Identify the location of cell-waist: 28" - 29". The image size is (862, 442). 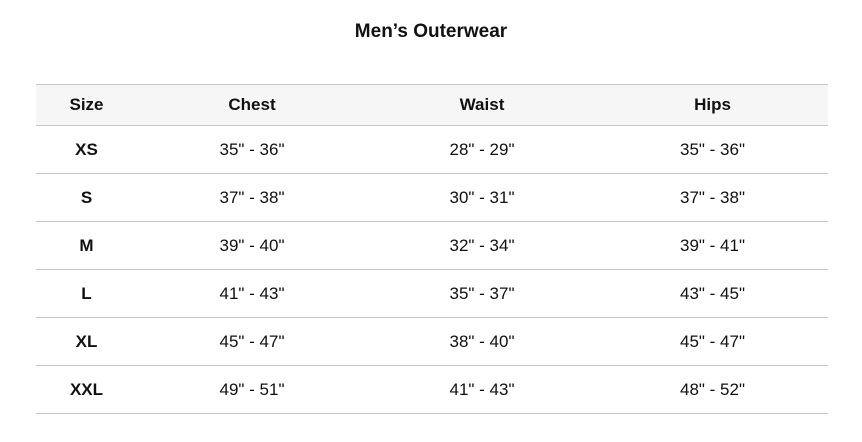
(482, 149).